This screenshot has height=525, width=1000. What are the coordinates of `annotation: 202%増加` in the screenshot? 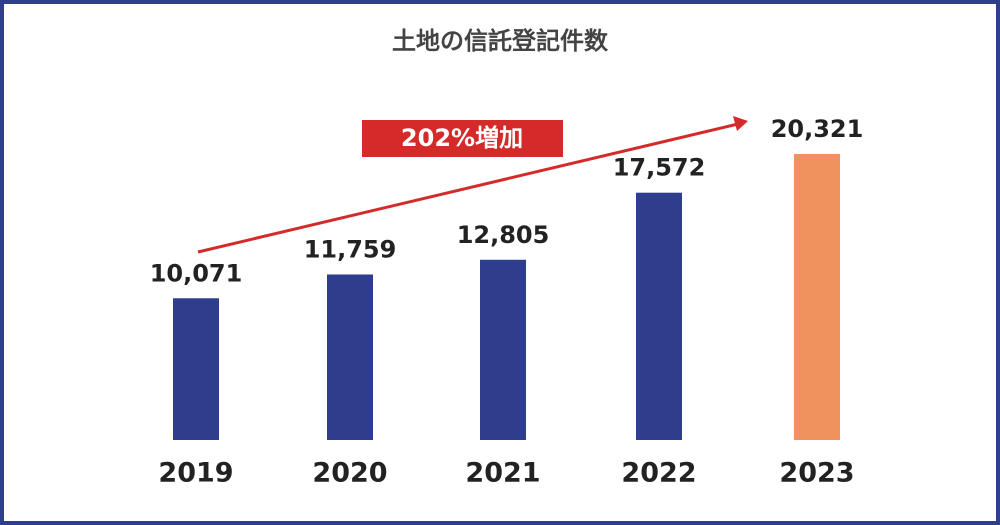 It's located at (462, 138).